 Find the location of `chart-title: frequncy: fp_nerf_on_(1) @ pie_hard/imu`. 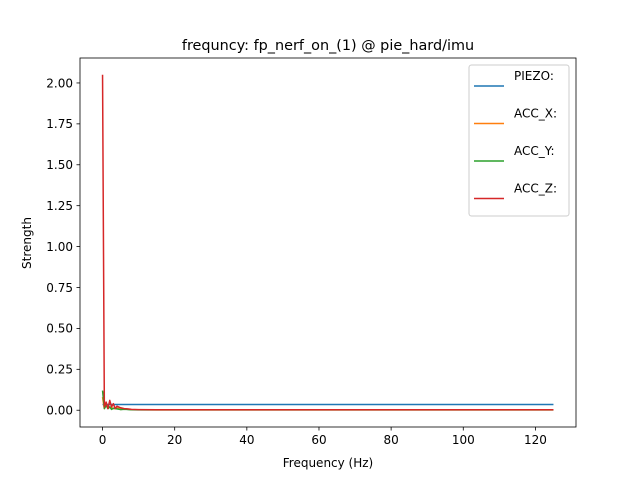

chart-title: frequncy: fp_nerf_on_(1) @ pie_hard/imu is located at coordinates (328, 46).